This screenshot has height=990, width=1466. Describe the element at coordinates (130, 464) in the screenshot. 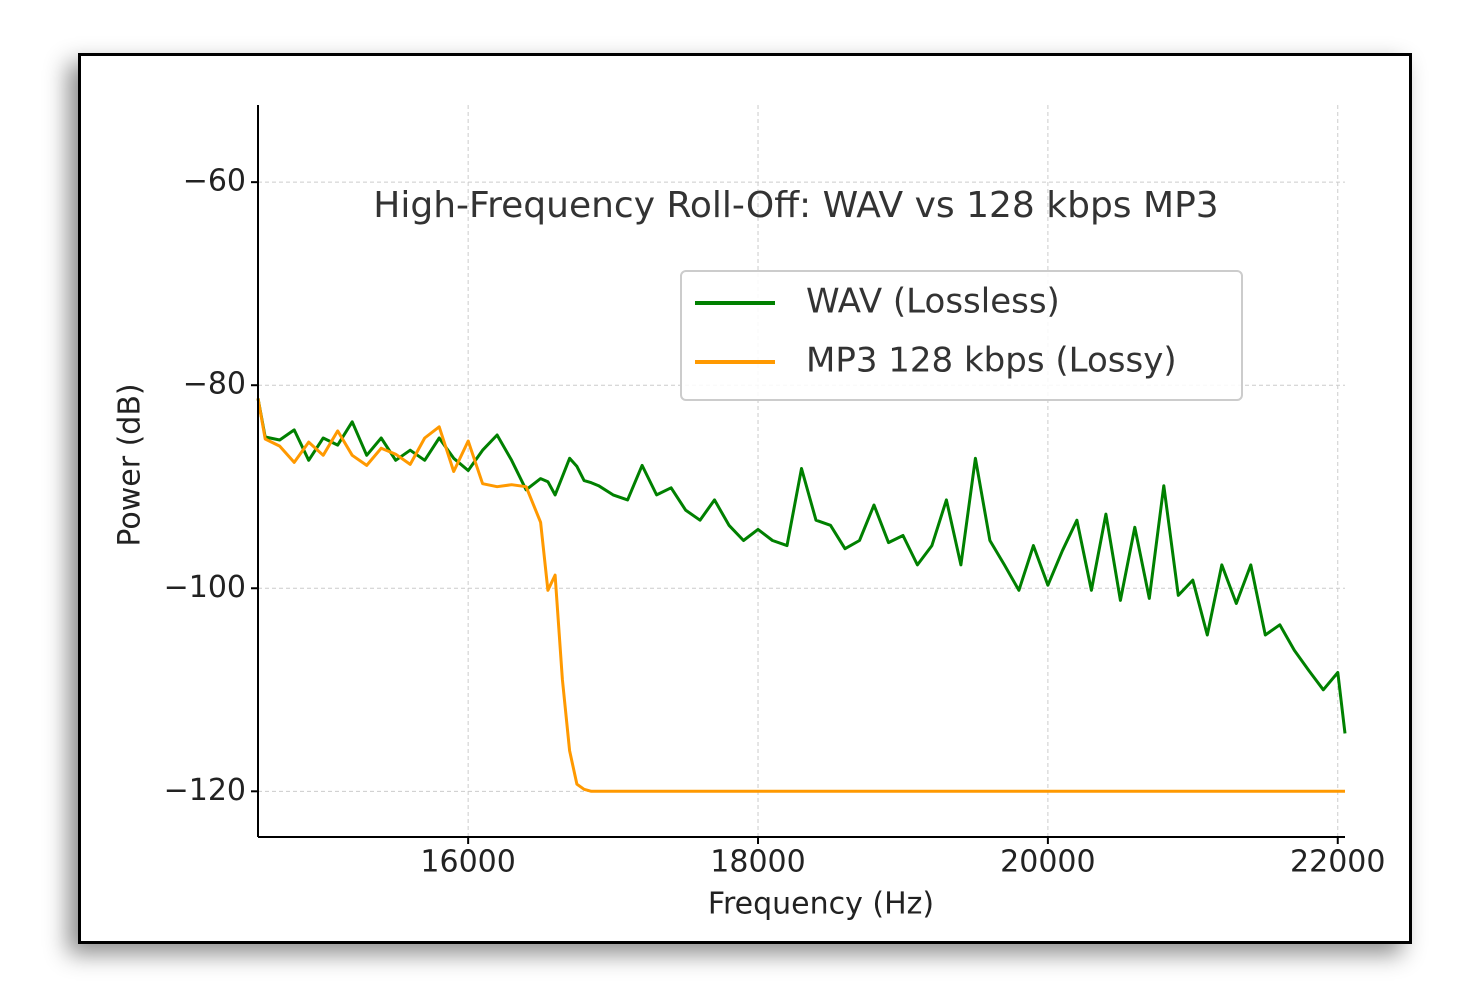

I see `y-axis-label: Power (dB)` at that location.